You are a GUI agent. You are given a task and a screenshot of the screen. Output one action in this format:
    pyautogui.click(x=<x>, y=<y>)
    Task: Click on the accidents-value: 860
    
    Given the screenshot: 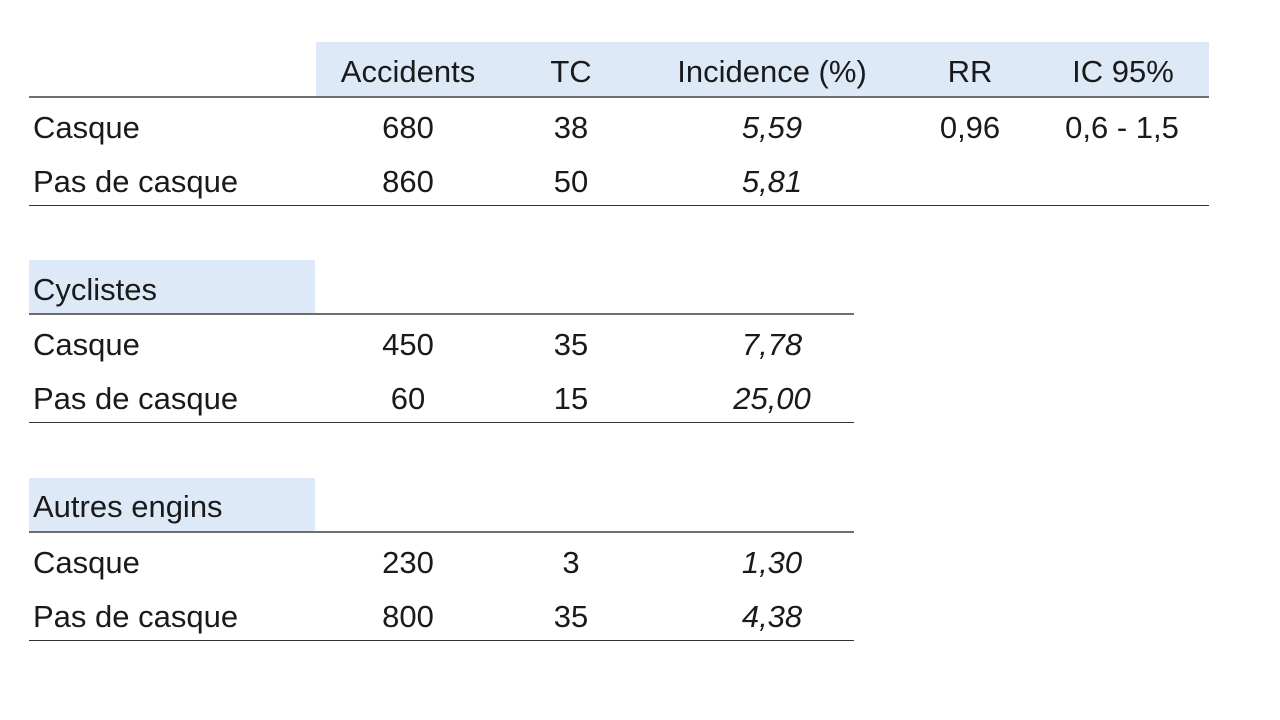 What is the action you would take?
    pyautogui.click(x=408, y=181)
    